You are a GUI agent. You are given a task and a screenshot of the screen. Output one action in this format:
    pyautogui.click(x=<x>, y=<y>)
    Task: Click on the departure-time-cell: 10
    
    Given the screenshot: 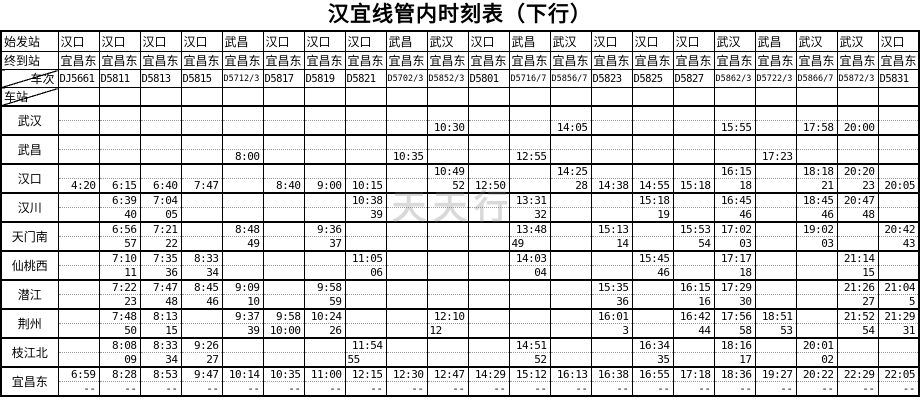 What is the action you would take?
    pyautogui.click(x=242, y=301)
    